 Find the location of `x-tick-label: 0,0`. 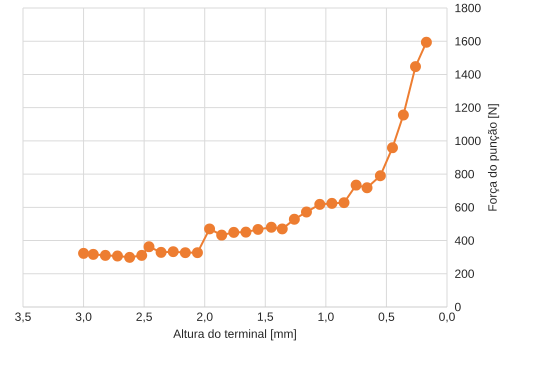

x-tick-label: 0,0 is located at coordinates (447, 317).